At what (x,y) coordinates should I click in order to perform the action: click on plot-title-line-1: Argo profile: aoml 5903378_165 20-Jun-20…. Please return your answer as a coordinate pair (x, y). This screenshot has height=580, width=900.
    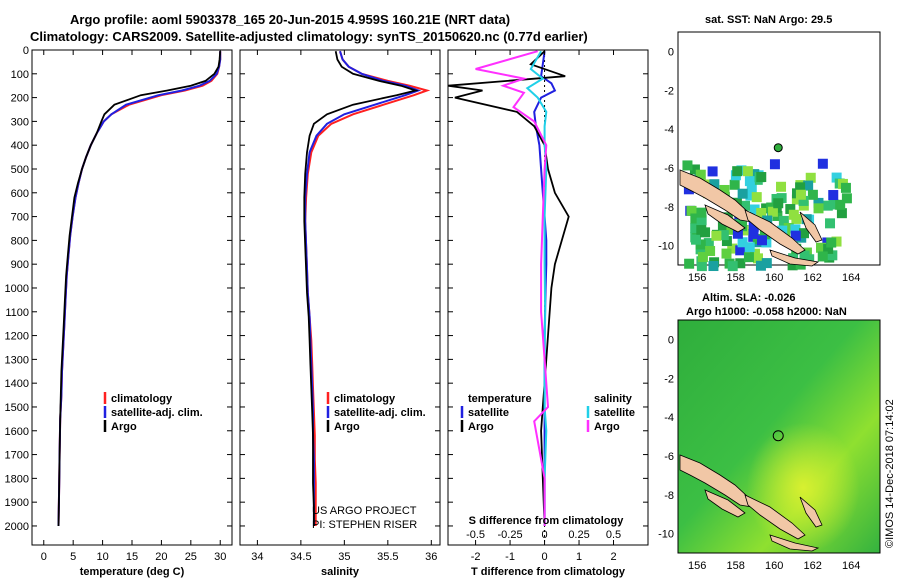
    Looking at the image, I should click on (290, 19).